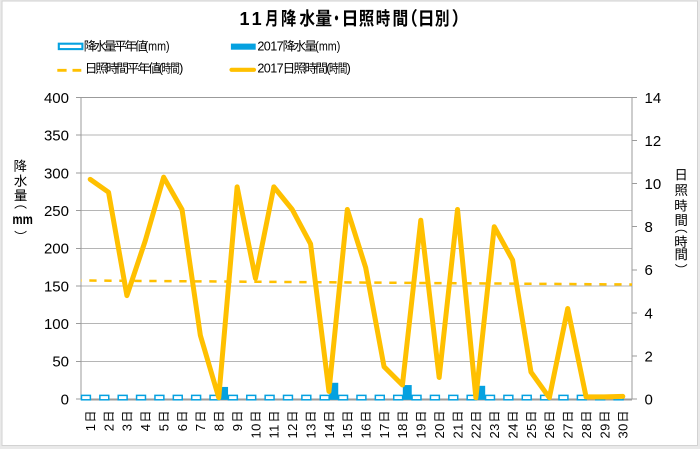 This screenshot has height=449, width=700. I want to click on svg-text: 300, so click(56, 173).